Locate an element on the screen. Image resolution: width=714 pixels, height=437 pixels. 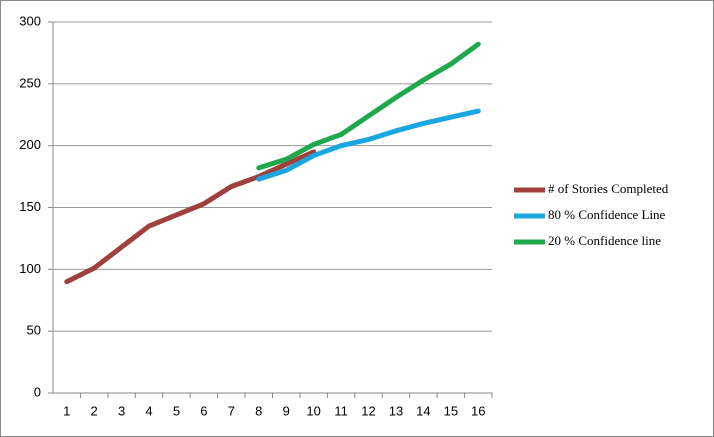
x-tick-label: 8 is located at coordinates (258, 410).